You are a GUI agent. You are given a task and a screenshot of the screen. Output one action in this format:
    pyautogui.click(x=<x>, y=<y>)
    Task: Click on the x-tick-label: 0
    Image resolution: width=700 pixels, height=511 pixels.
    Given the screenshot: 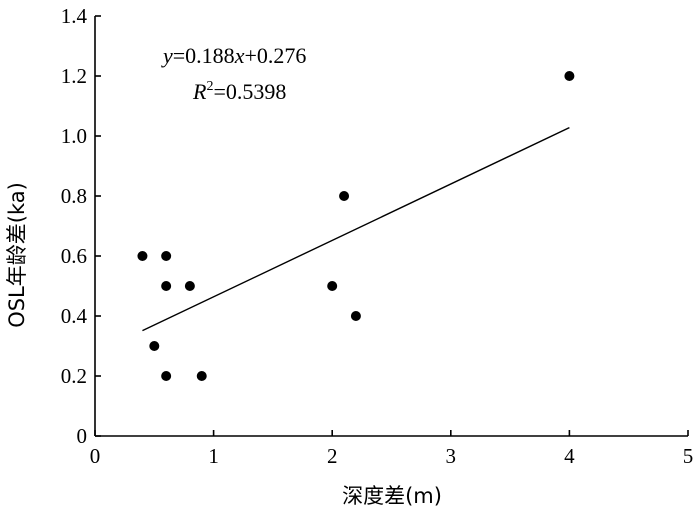 What is the action you would take?
    pyautogui.click(x=95, y=456)
    